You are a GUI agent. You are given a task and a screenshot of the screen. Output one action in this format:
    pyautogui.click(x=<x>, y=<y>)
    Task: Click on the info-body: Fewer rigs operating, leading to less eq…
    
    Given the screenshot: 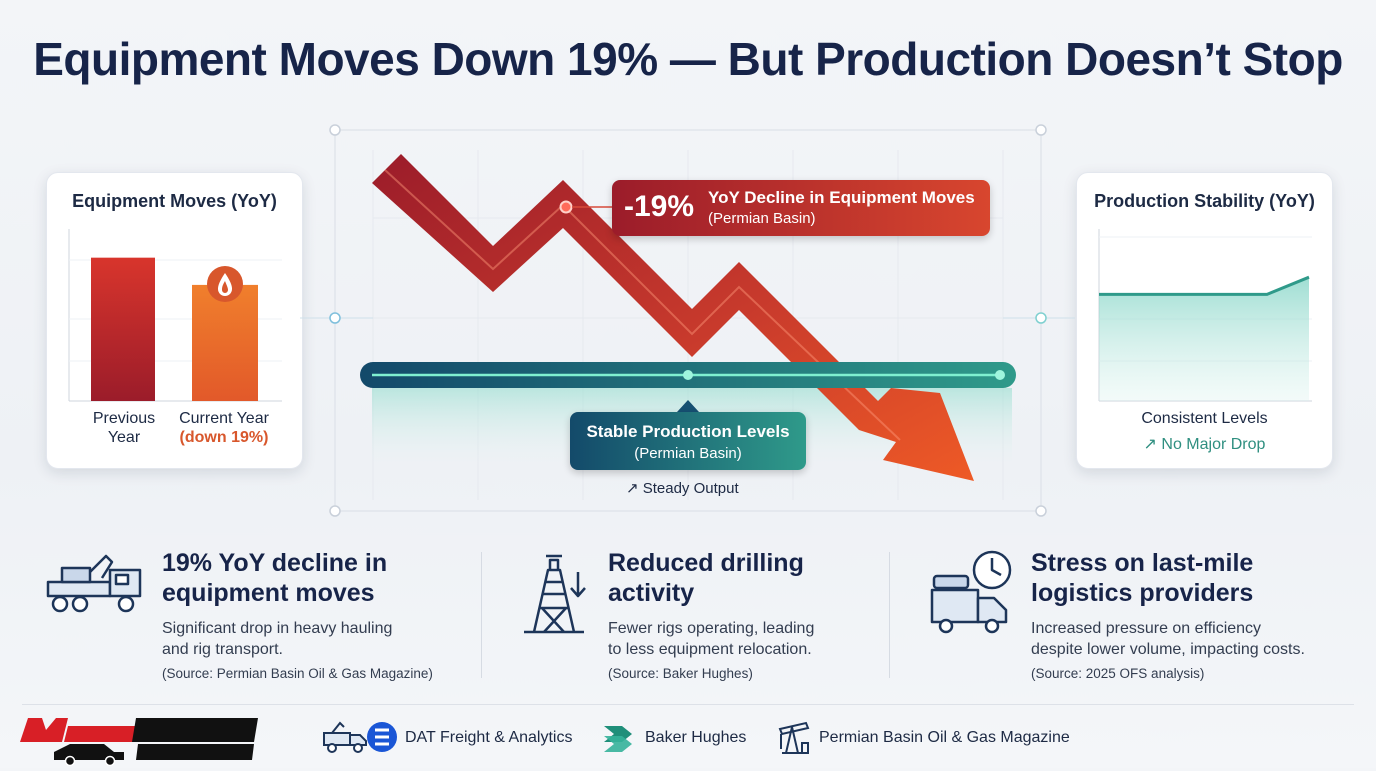 What is the action you would take?
    pyautogui.click(x=711, y=639)
    